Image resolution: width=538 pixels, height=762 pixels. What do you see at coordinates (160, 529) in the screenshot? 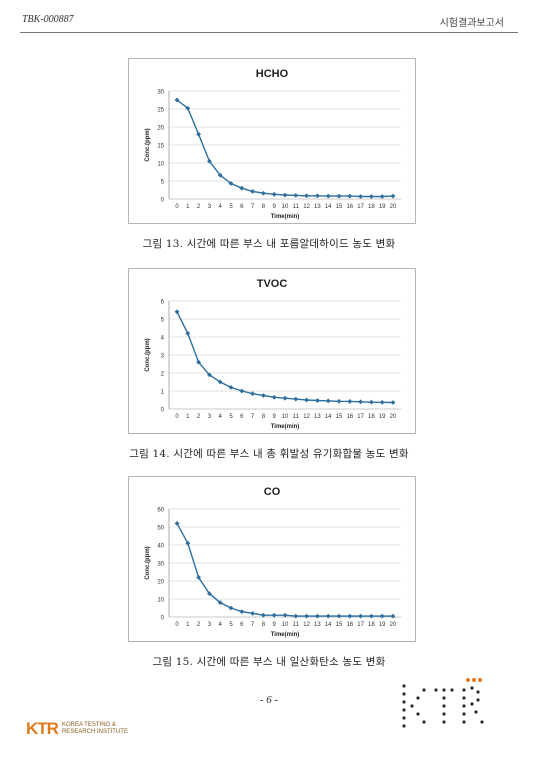
I see `y-tick-label: 50` at bounding box center [160, 529].